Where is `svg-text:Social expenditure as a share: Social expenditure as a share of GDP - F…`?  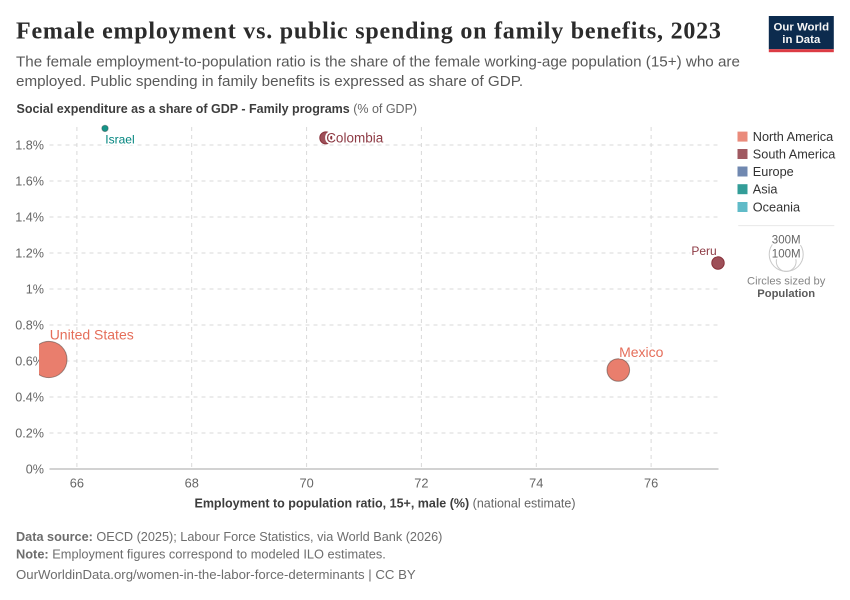 svg-text:Social expenditure as a share: Social expenditure as a share of GDP - F… is located at coordinates (217, 109).